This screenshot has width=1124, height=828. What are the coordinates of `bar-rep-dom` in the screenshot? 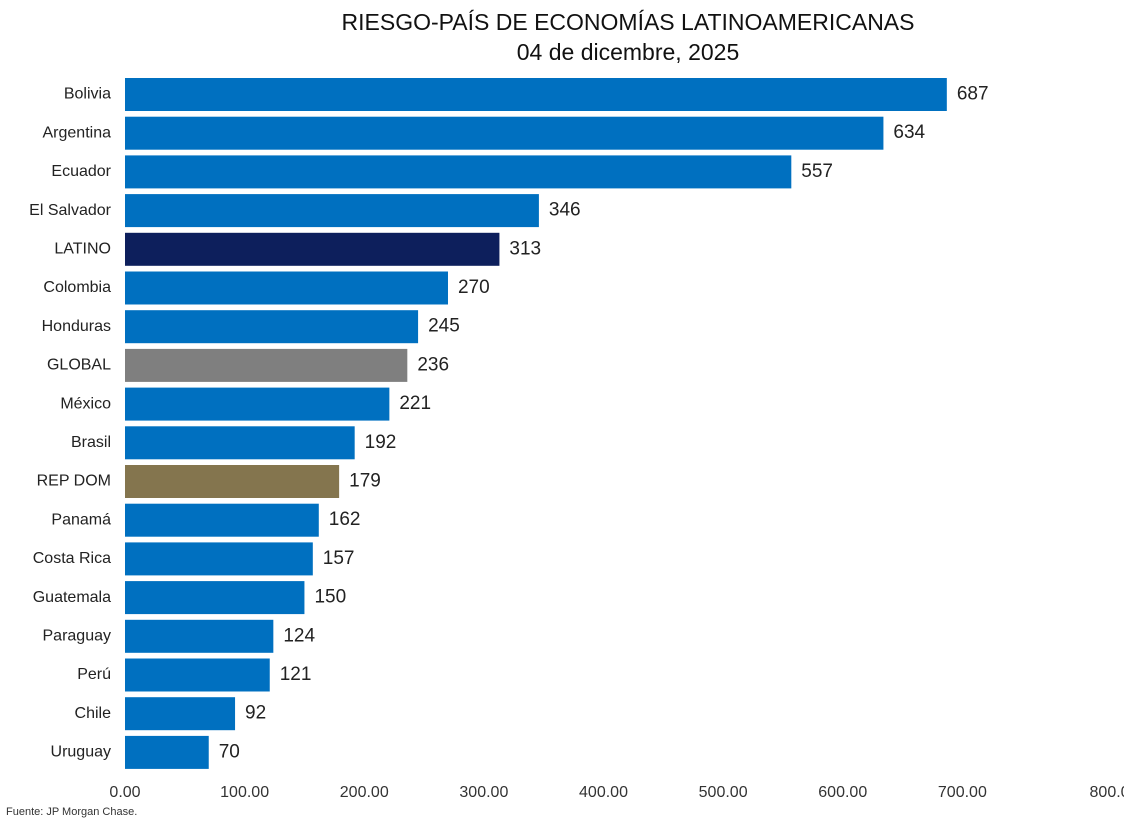 It's located at (232, 481).